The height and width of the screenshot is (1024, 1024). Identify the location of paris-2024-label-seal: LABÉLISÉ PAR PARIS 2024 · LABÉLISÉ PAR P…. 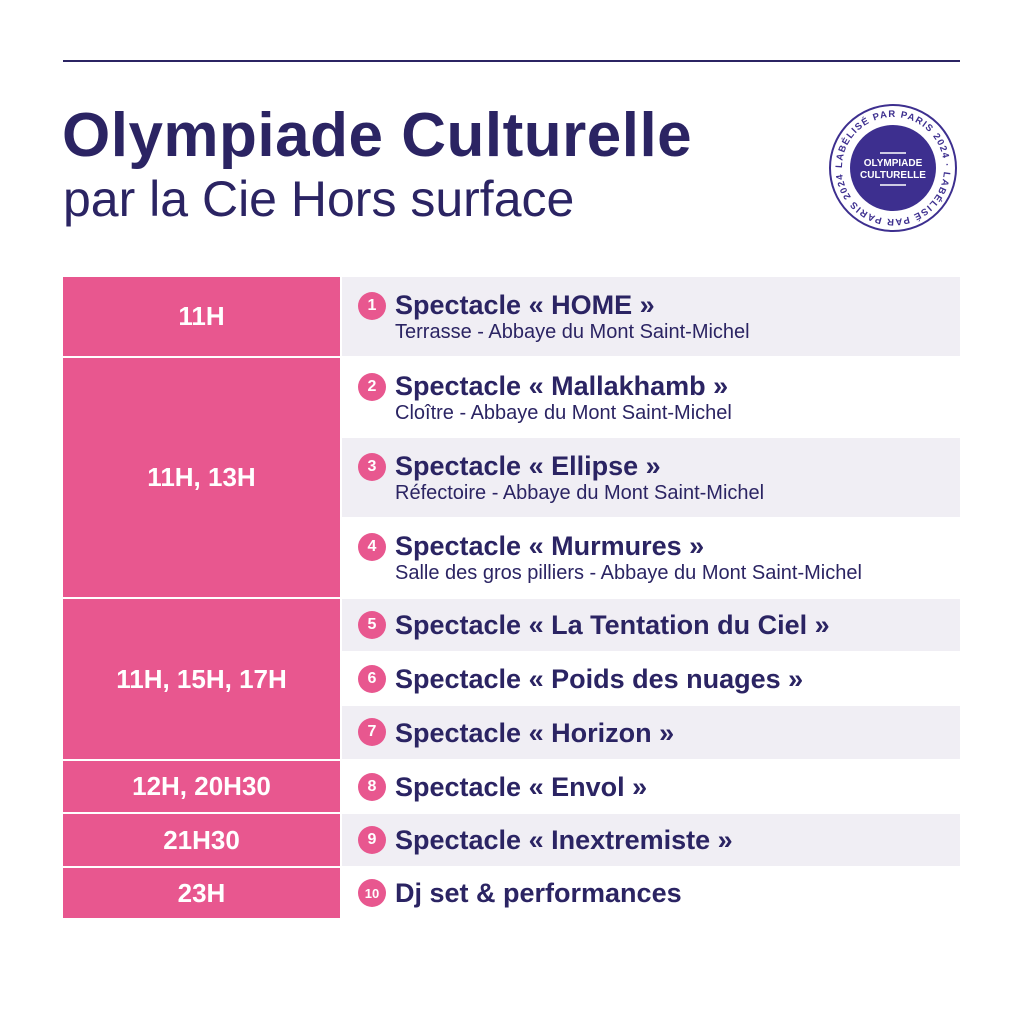
(892, 167).